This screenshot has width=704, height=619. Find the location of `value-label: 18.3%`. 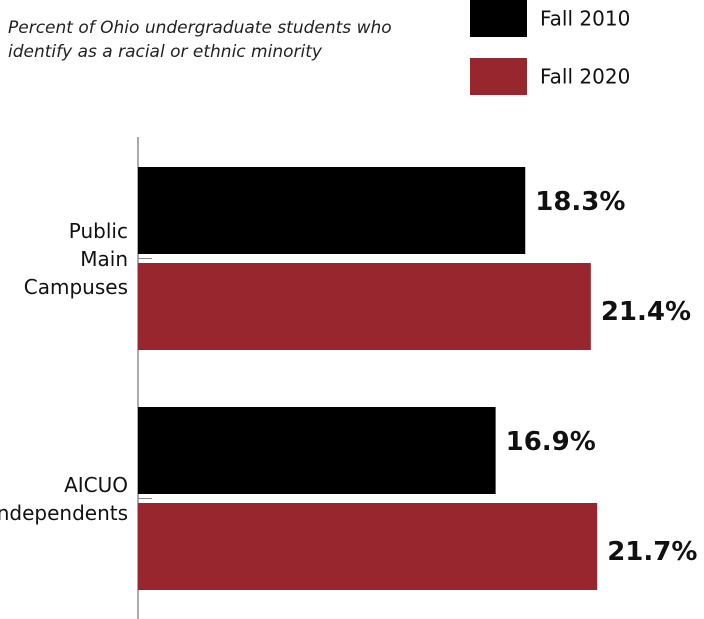

value-label: 18.3% is located at coordinates (580, 202).